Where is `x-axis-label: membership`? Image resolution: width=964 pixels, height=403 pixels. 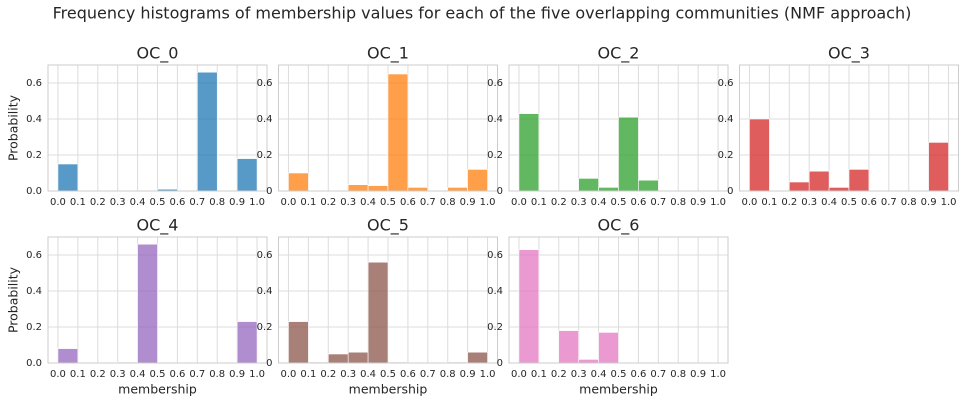
x-axis-label: membership is located at coordinates (388, 389).